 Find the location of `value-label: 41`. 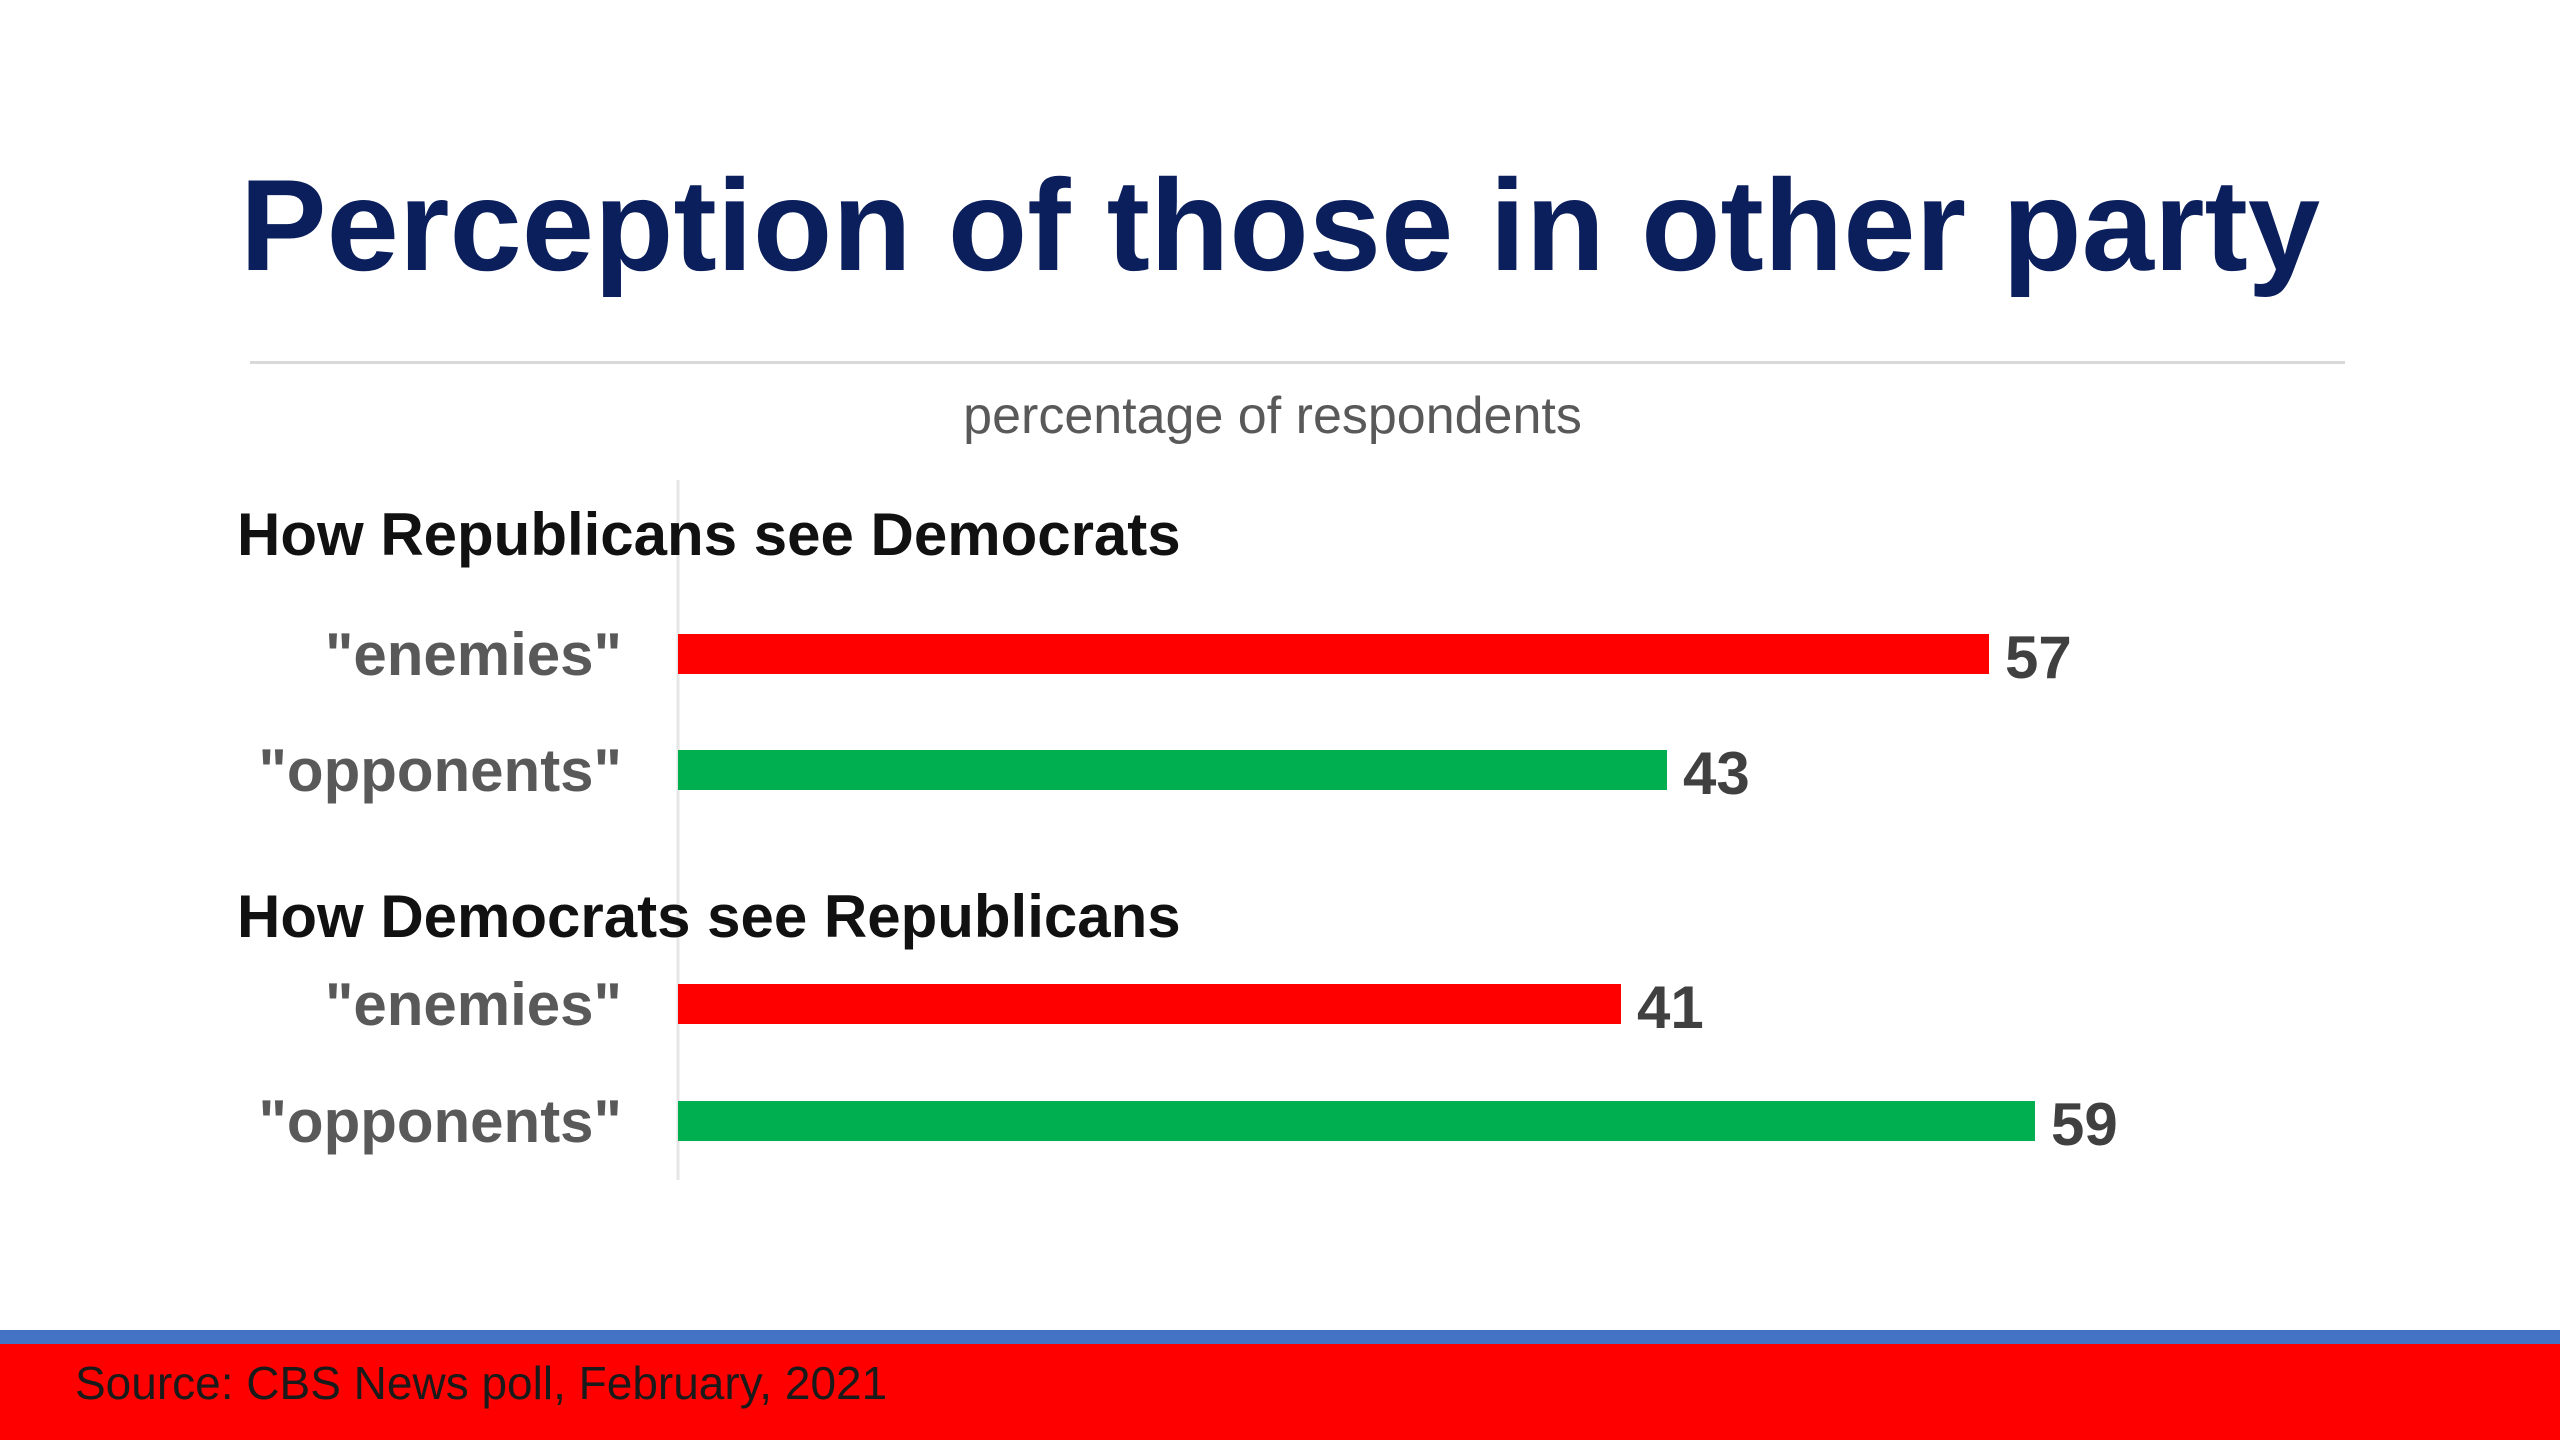

value-label: 41 is located at coordinates (1670, 1007).